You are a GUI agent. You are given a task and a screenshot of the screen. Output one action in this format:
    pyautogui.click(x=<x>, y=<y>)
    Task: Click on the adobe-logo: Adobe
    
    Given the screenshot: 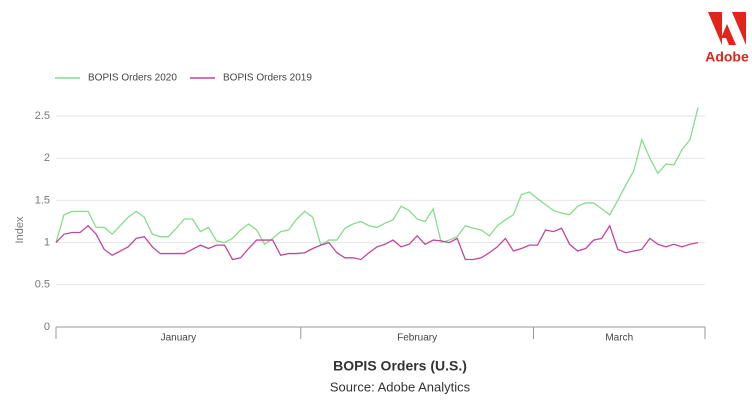 What is the action you would take?
    pyautogui.click(x=727, y=38)
    